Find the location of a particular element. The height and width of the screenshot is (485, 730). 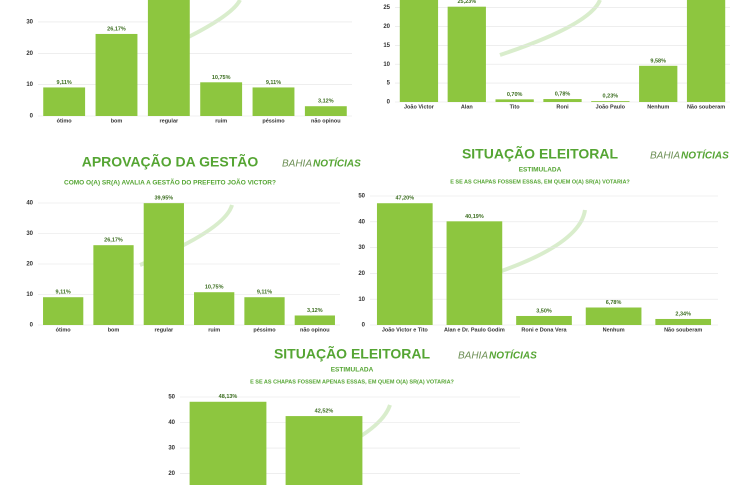

value-label: 9,58% is located at coordinates (658, 61).